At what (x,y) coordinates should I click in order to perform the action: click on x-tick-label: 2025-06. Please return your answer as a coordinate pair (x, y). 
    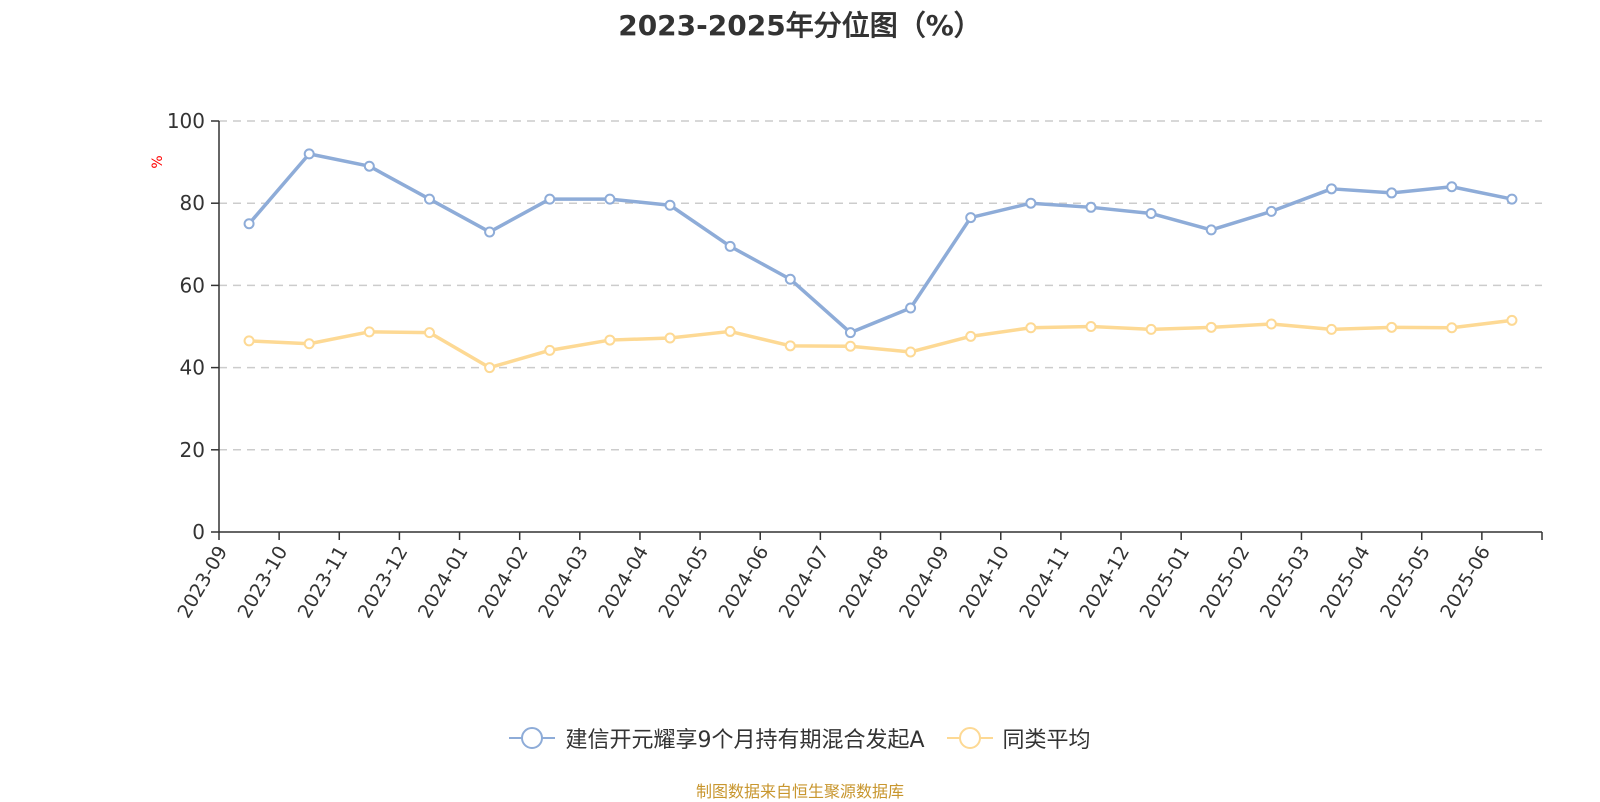
    Looking at the image, I should click on (1465, 582).